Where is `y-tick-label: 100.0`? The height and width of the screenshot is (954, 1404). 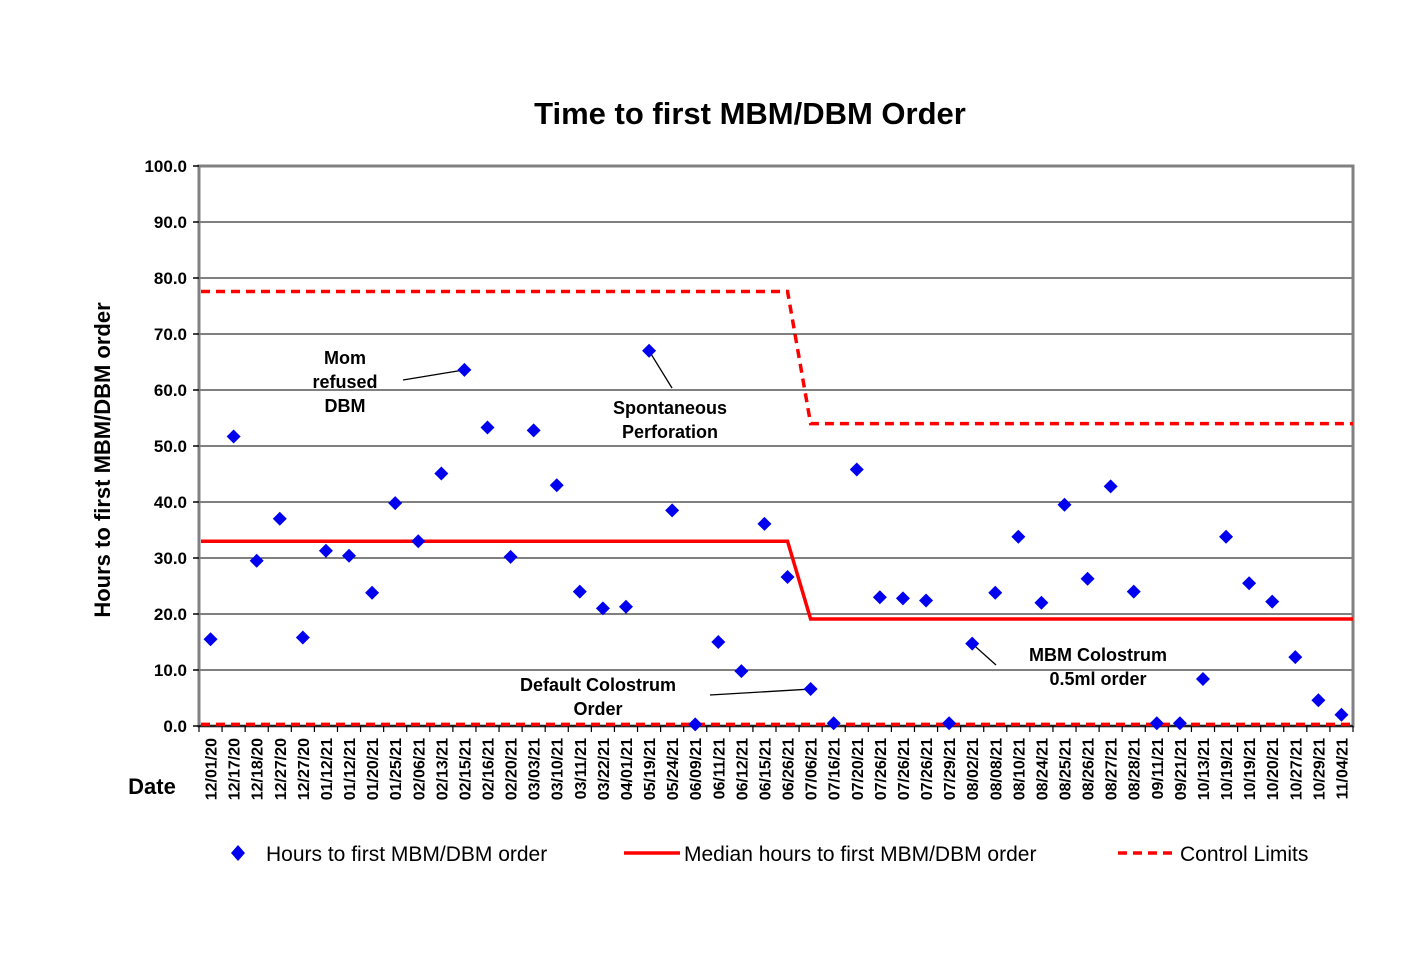
y-tick-label: 100.0 is located at coordinates (165, 166).